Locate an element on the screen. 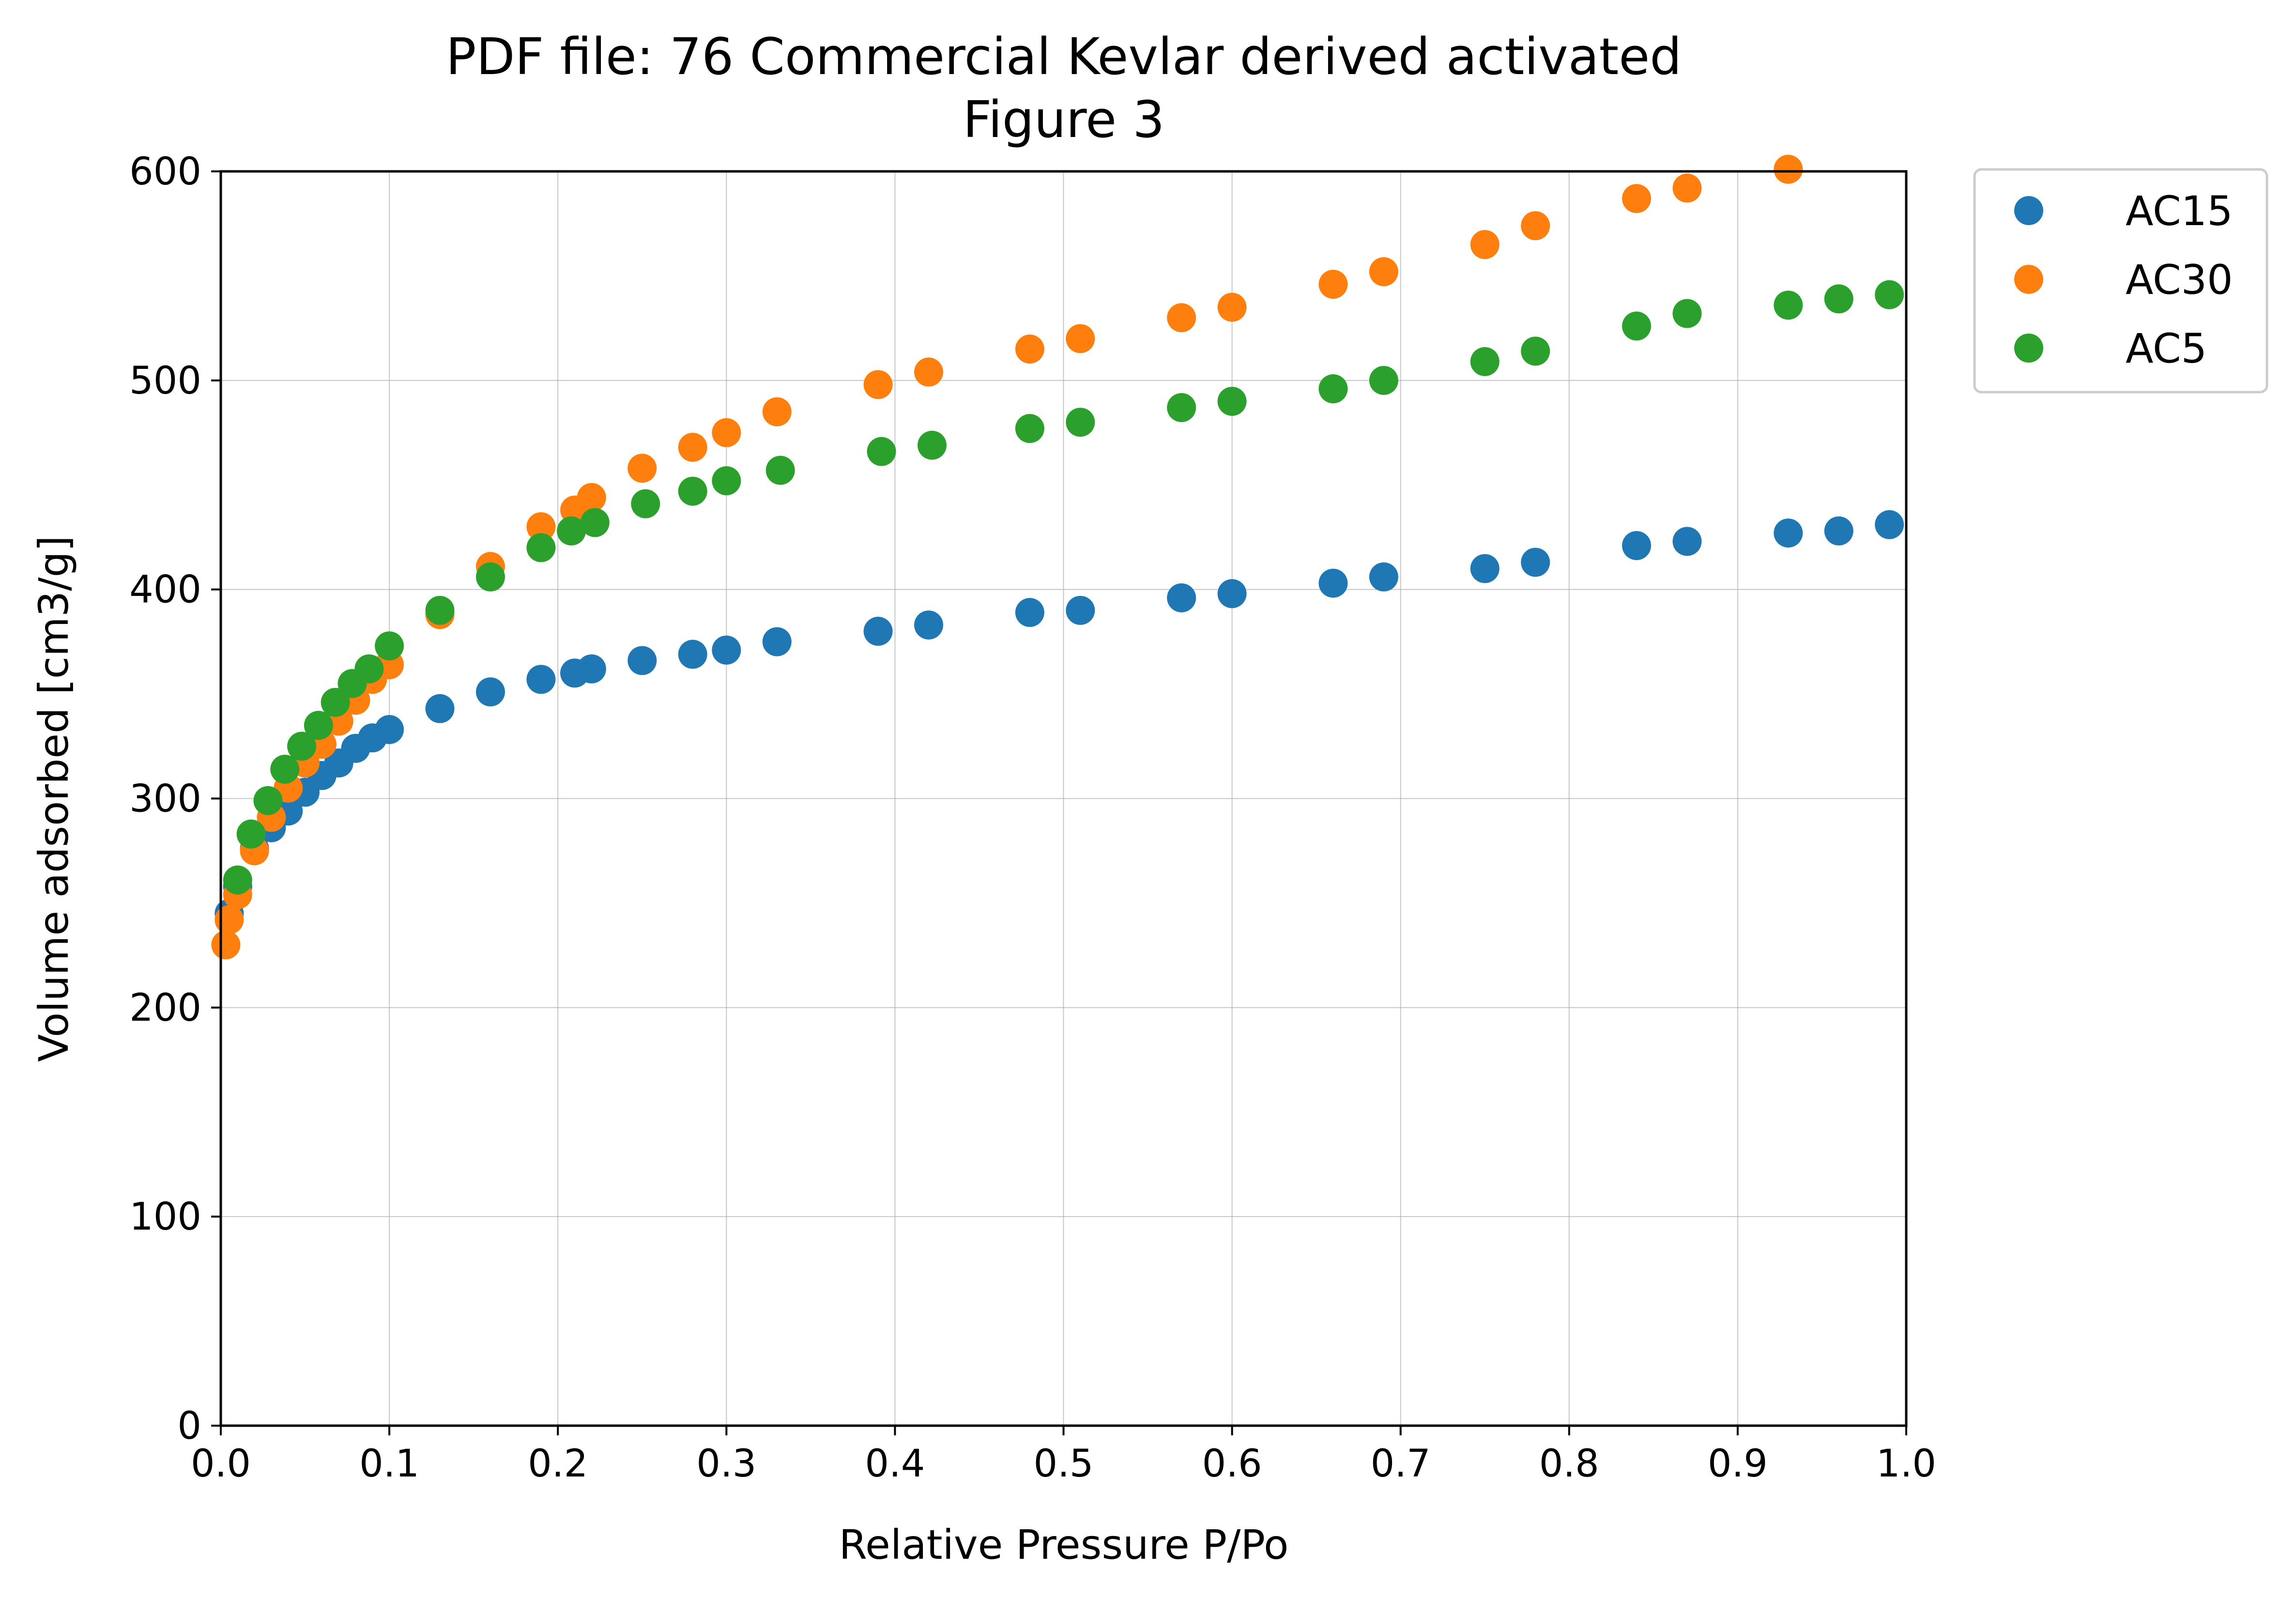 The image size is (2296, 1598). x-tick-label: 0.3 is located at coordinates (726, 1464).